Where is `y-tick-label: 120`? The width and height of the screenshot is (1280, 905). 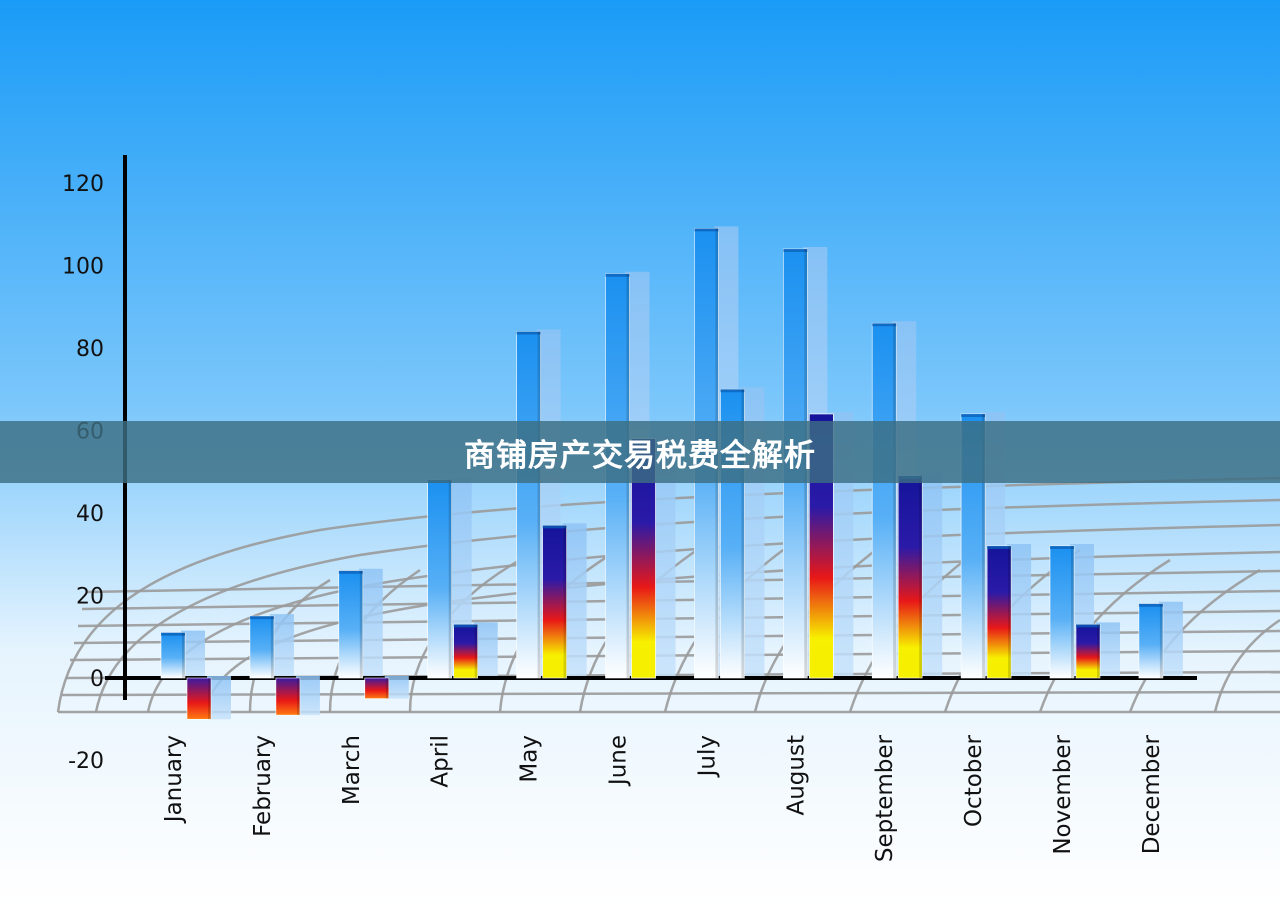 y-tick-label: 120 is located at coordinates (83, 184).